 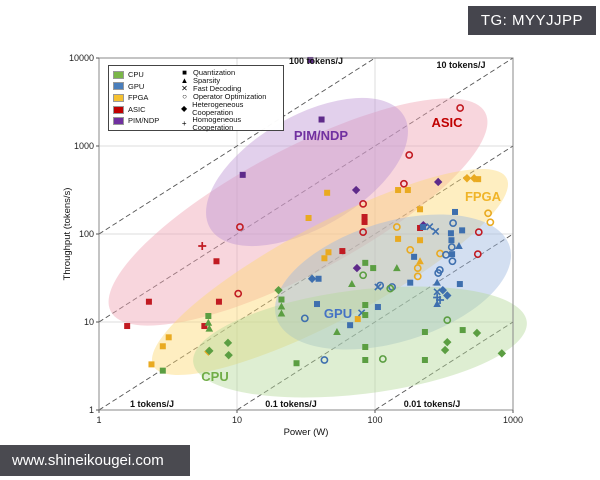 What do you see at coordinates (435, 231) in the screenshot?
I see `data-point-fast-decoding` at bounding box center [435, 231].